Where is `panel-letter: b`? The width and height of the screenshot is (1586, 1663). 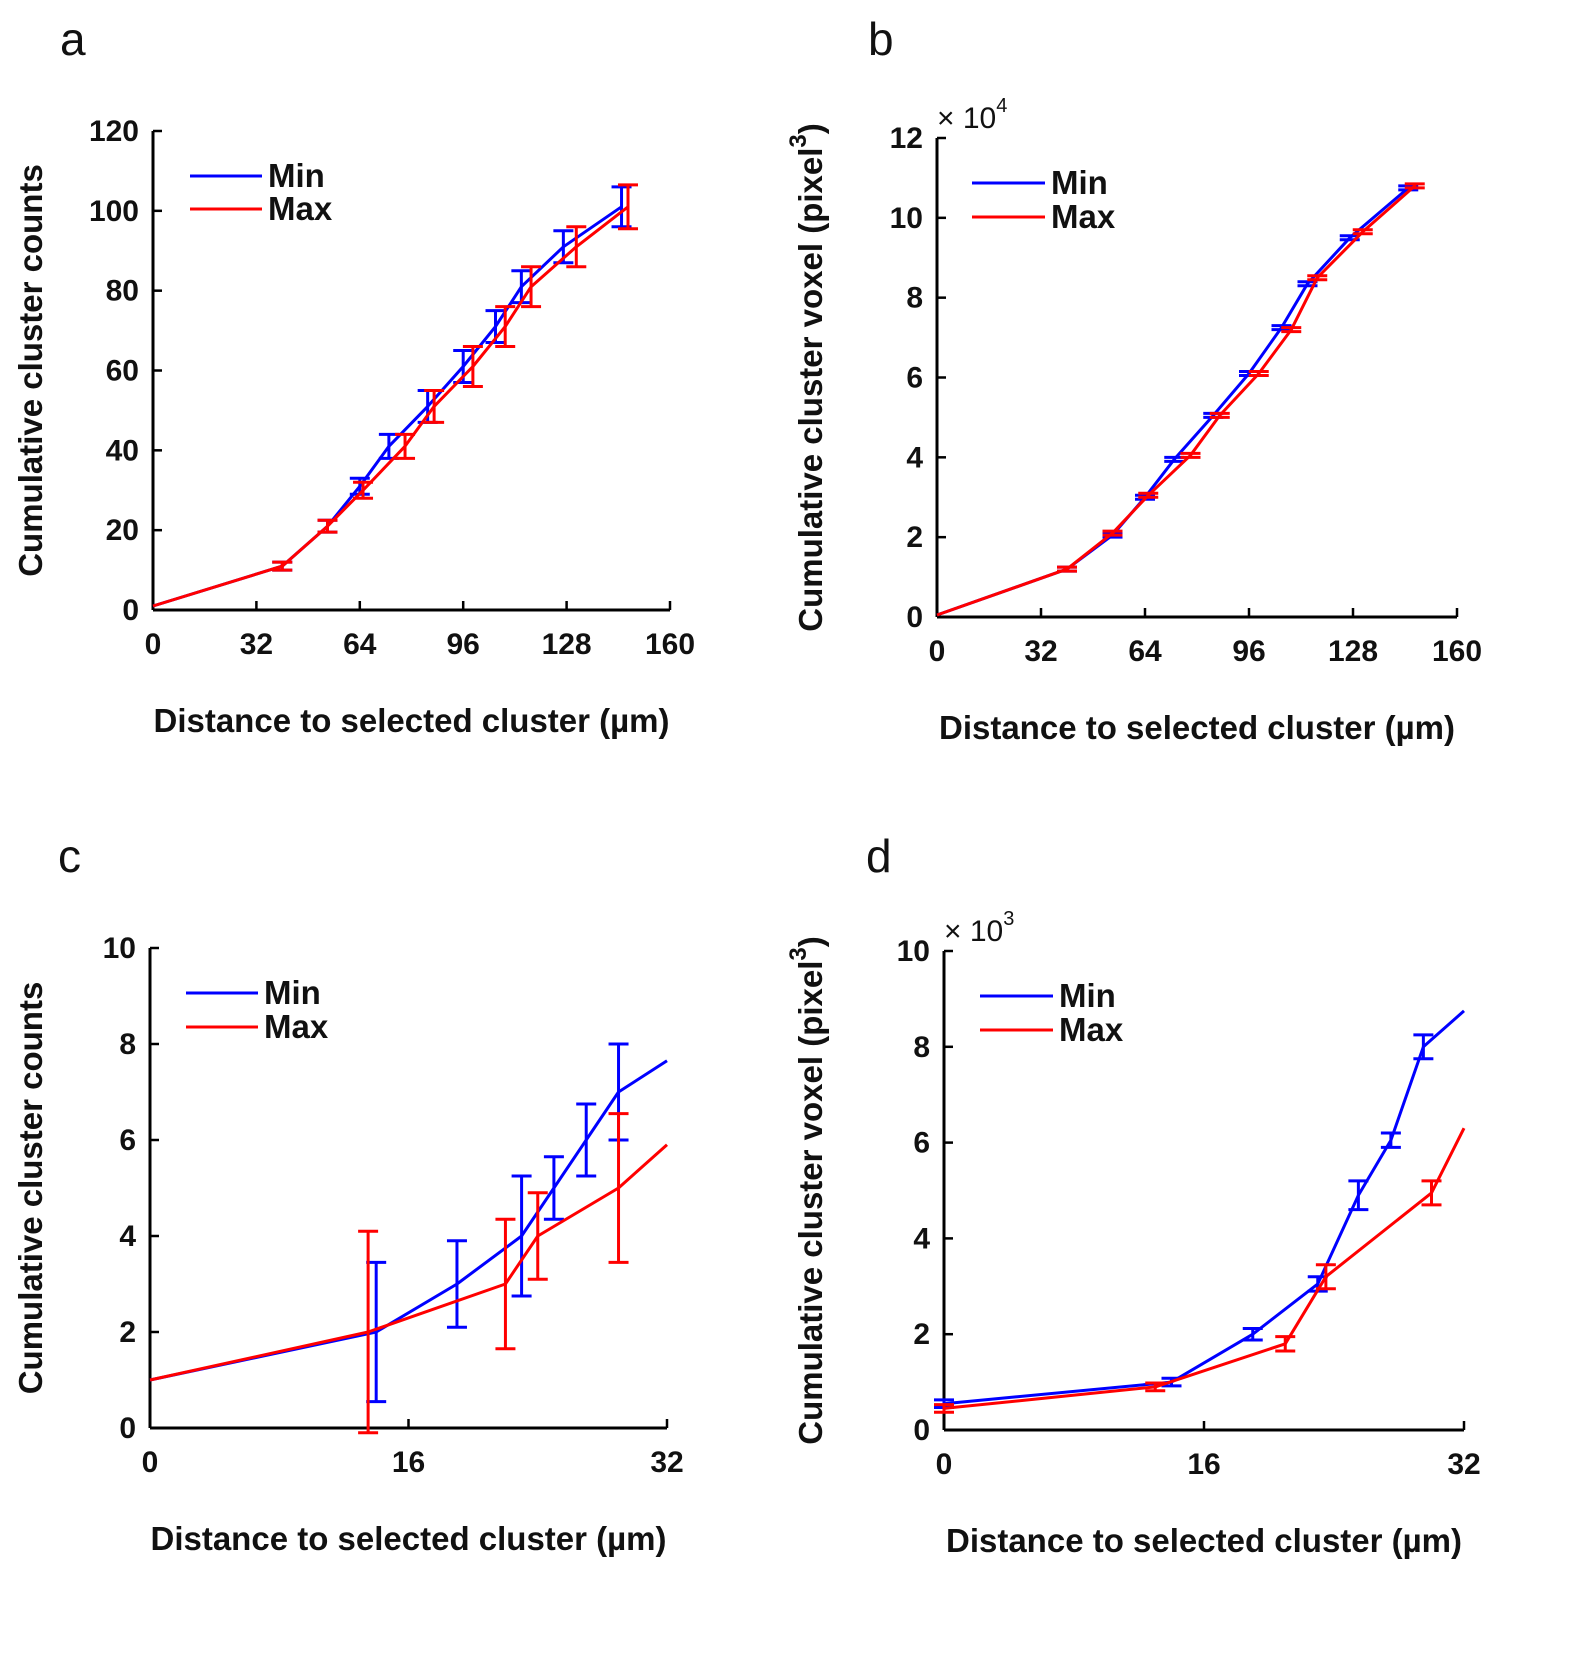
panel-letter: b is located at coordinates (881, 39).